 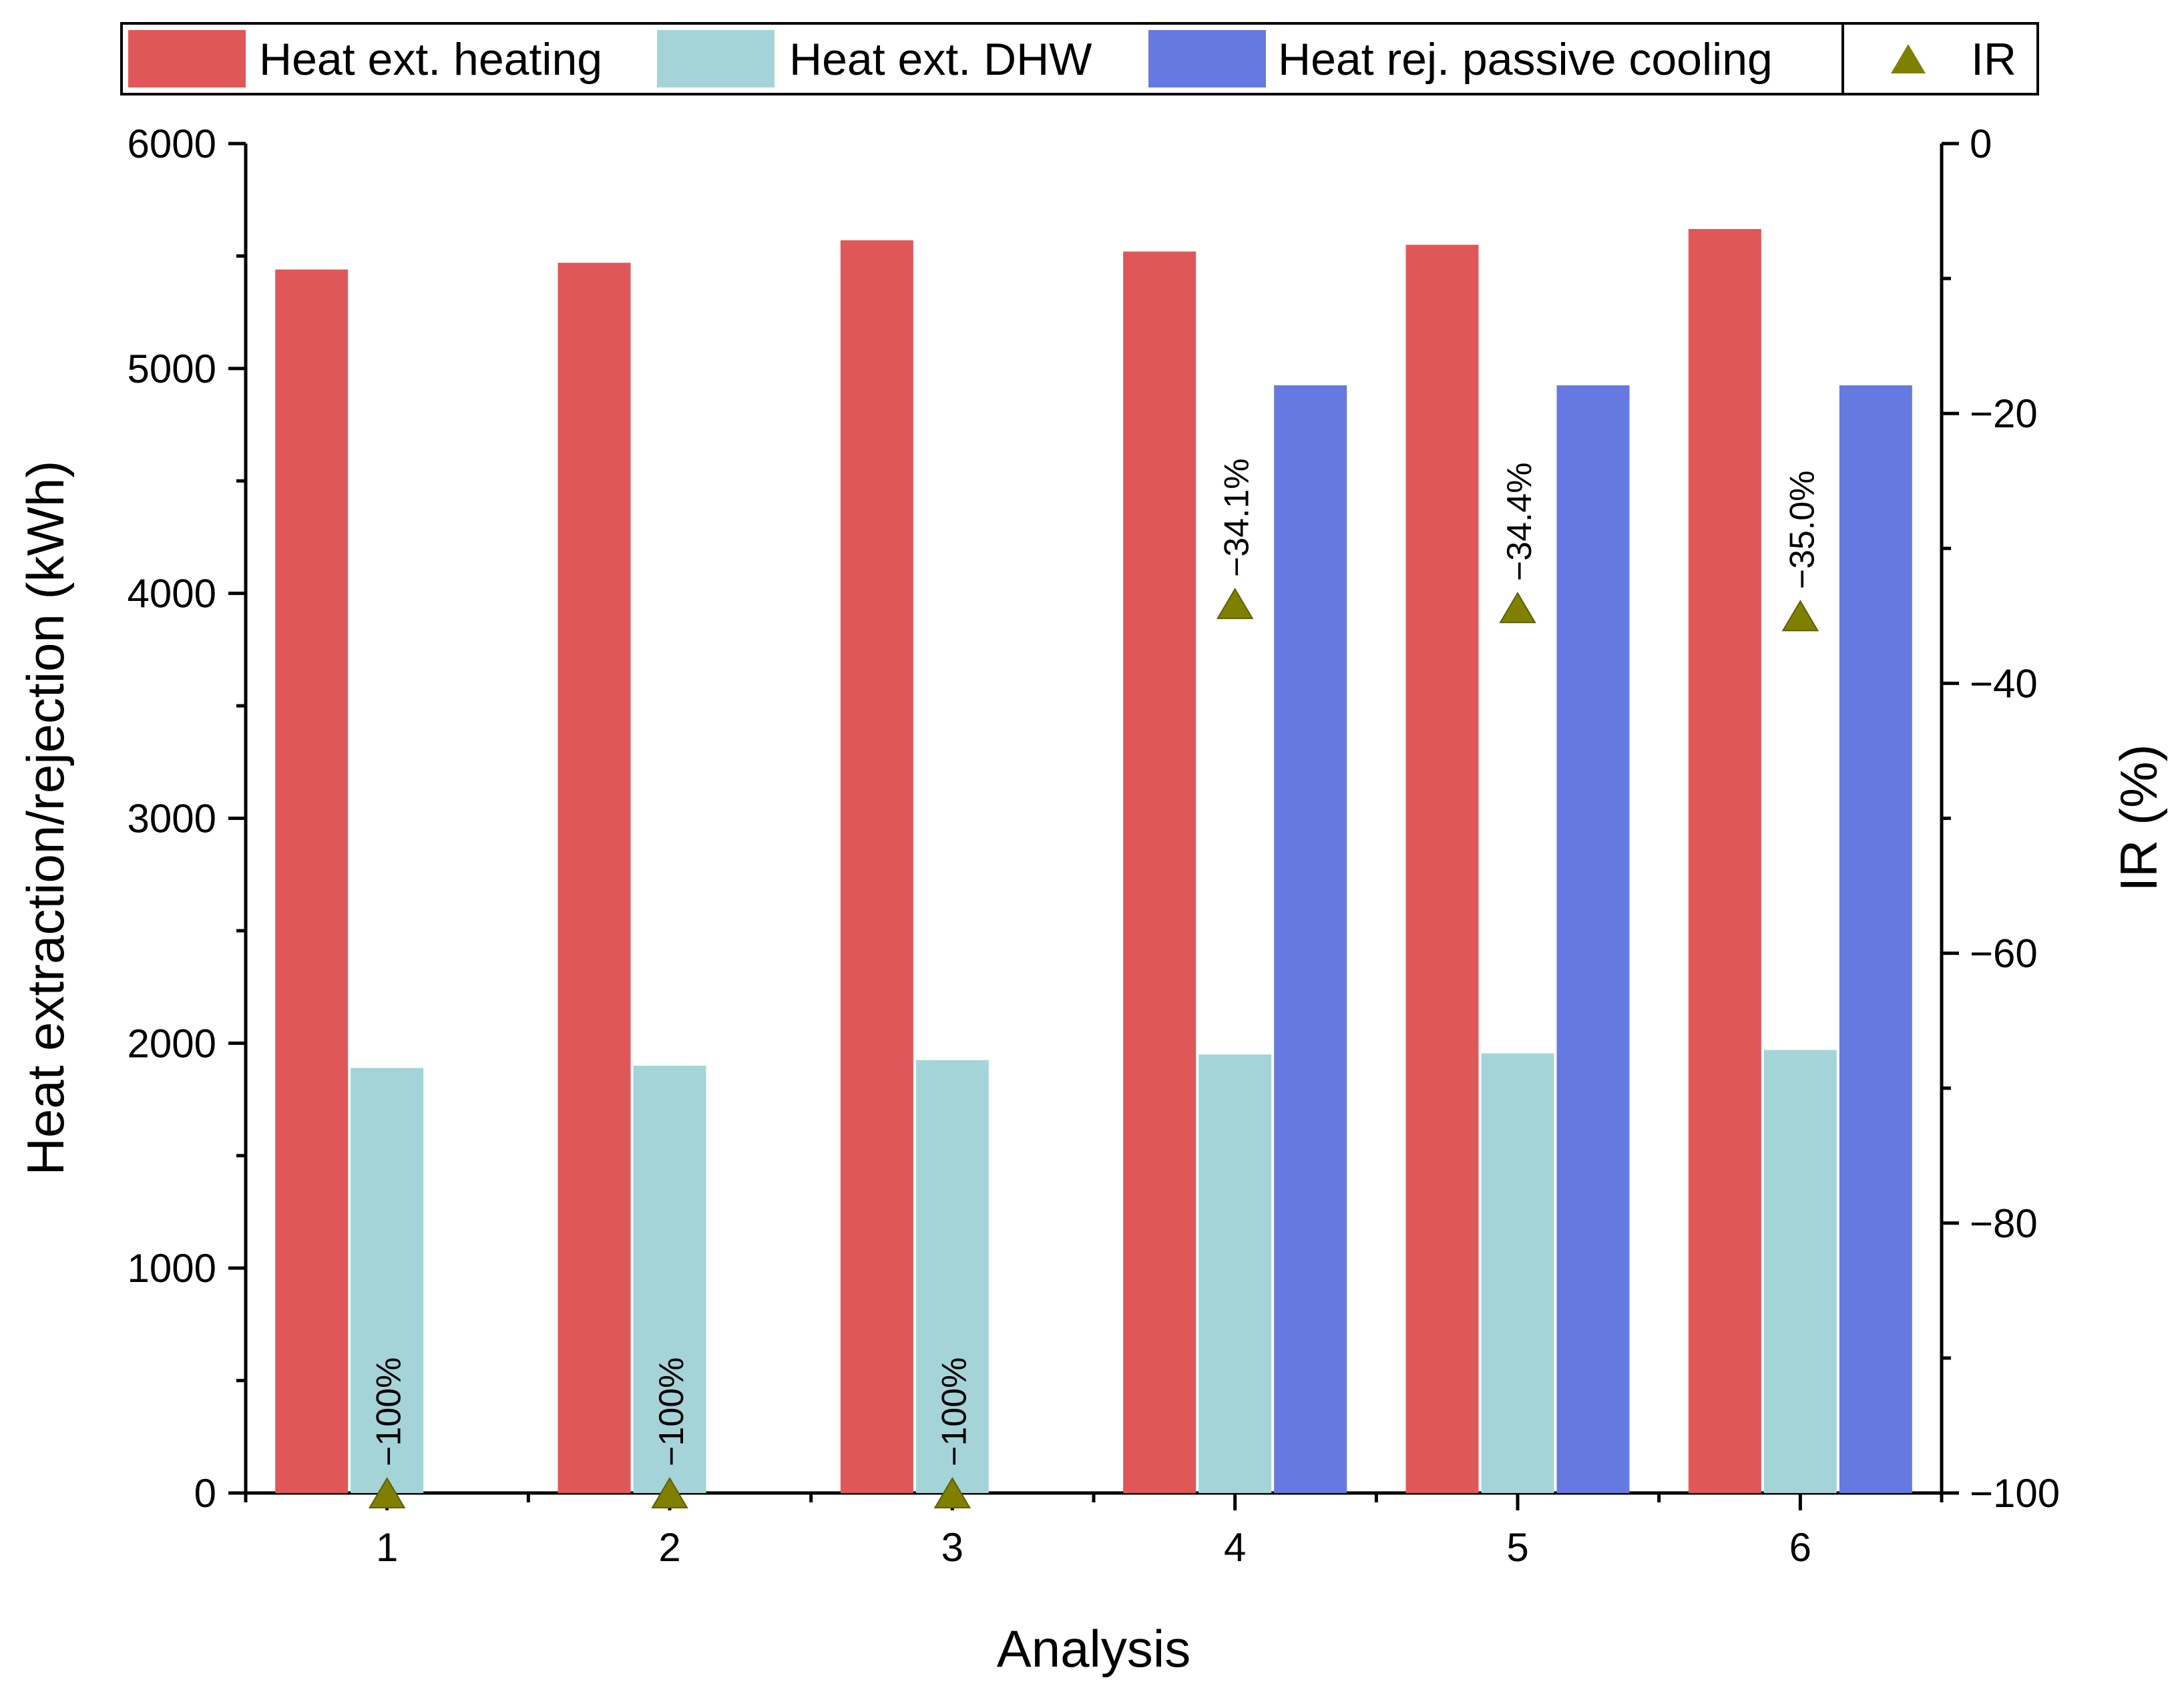 What do you see at coordinates (1525, 59) in the screenshot?
I see `legend-label: Heat rej. passive cooling` at bounding box center [1525, 59].